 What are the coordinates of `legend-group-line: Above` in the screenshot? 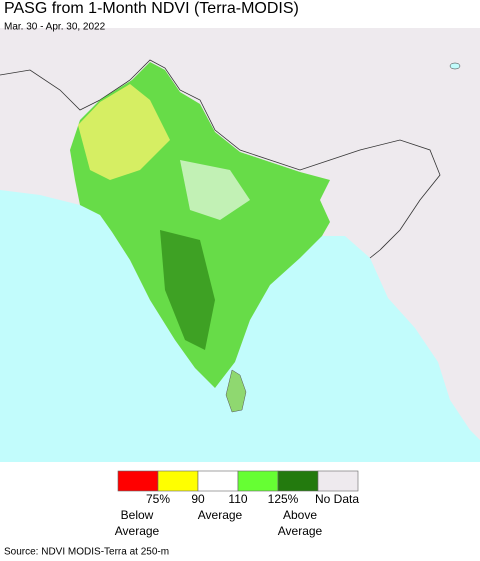 It's located at (300, 515).